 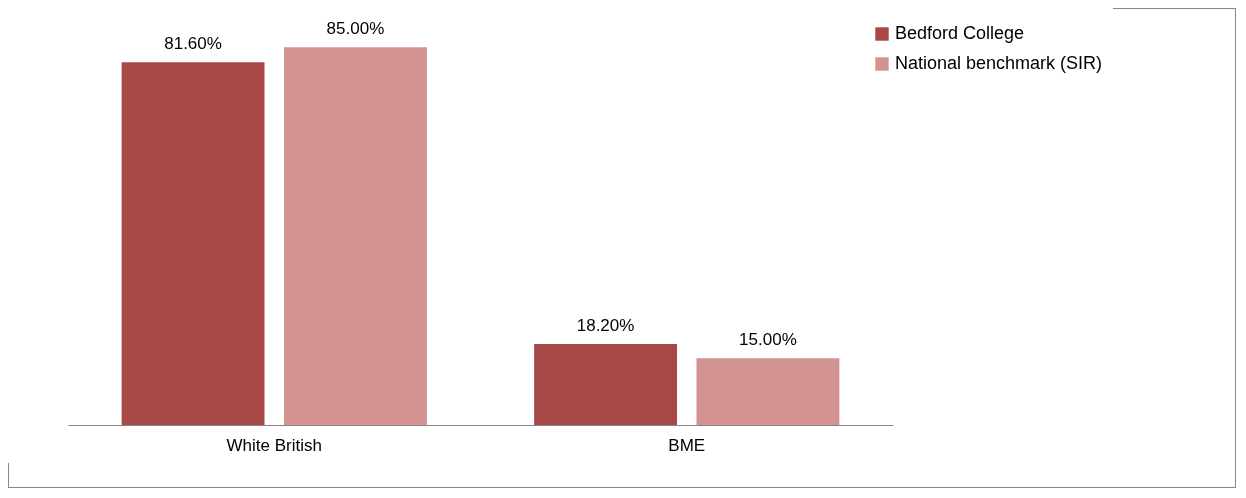 I want to click on data-label: 15.00%, so click(x=768, y=340).